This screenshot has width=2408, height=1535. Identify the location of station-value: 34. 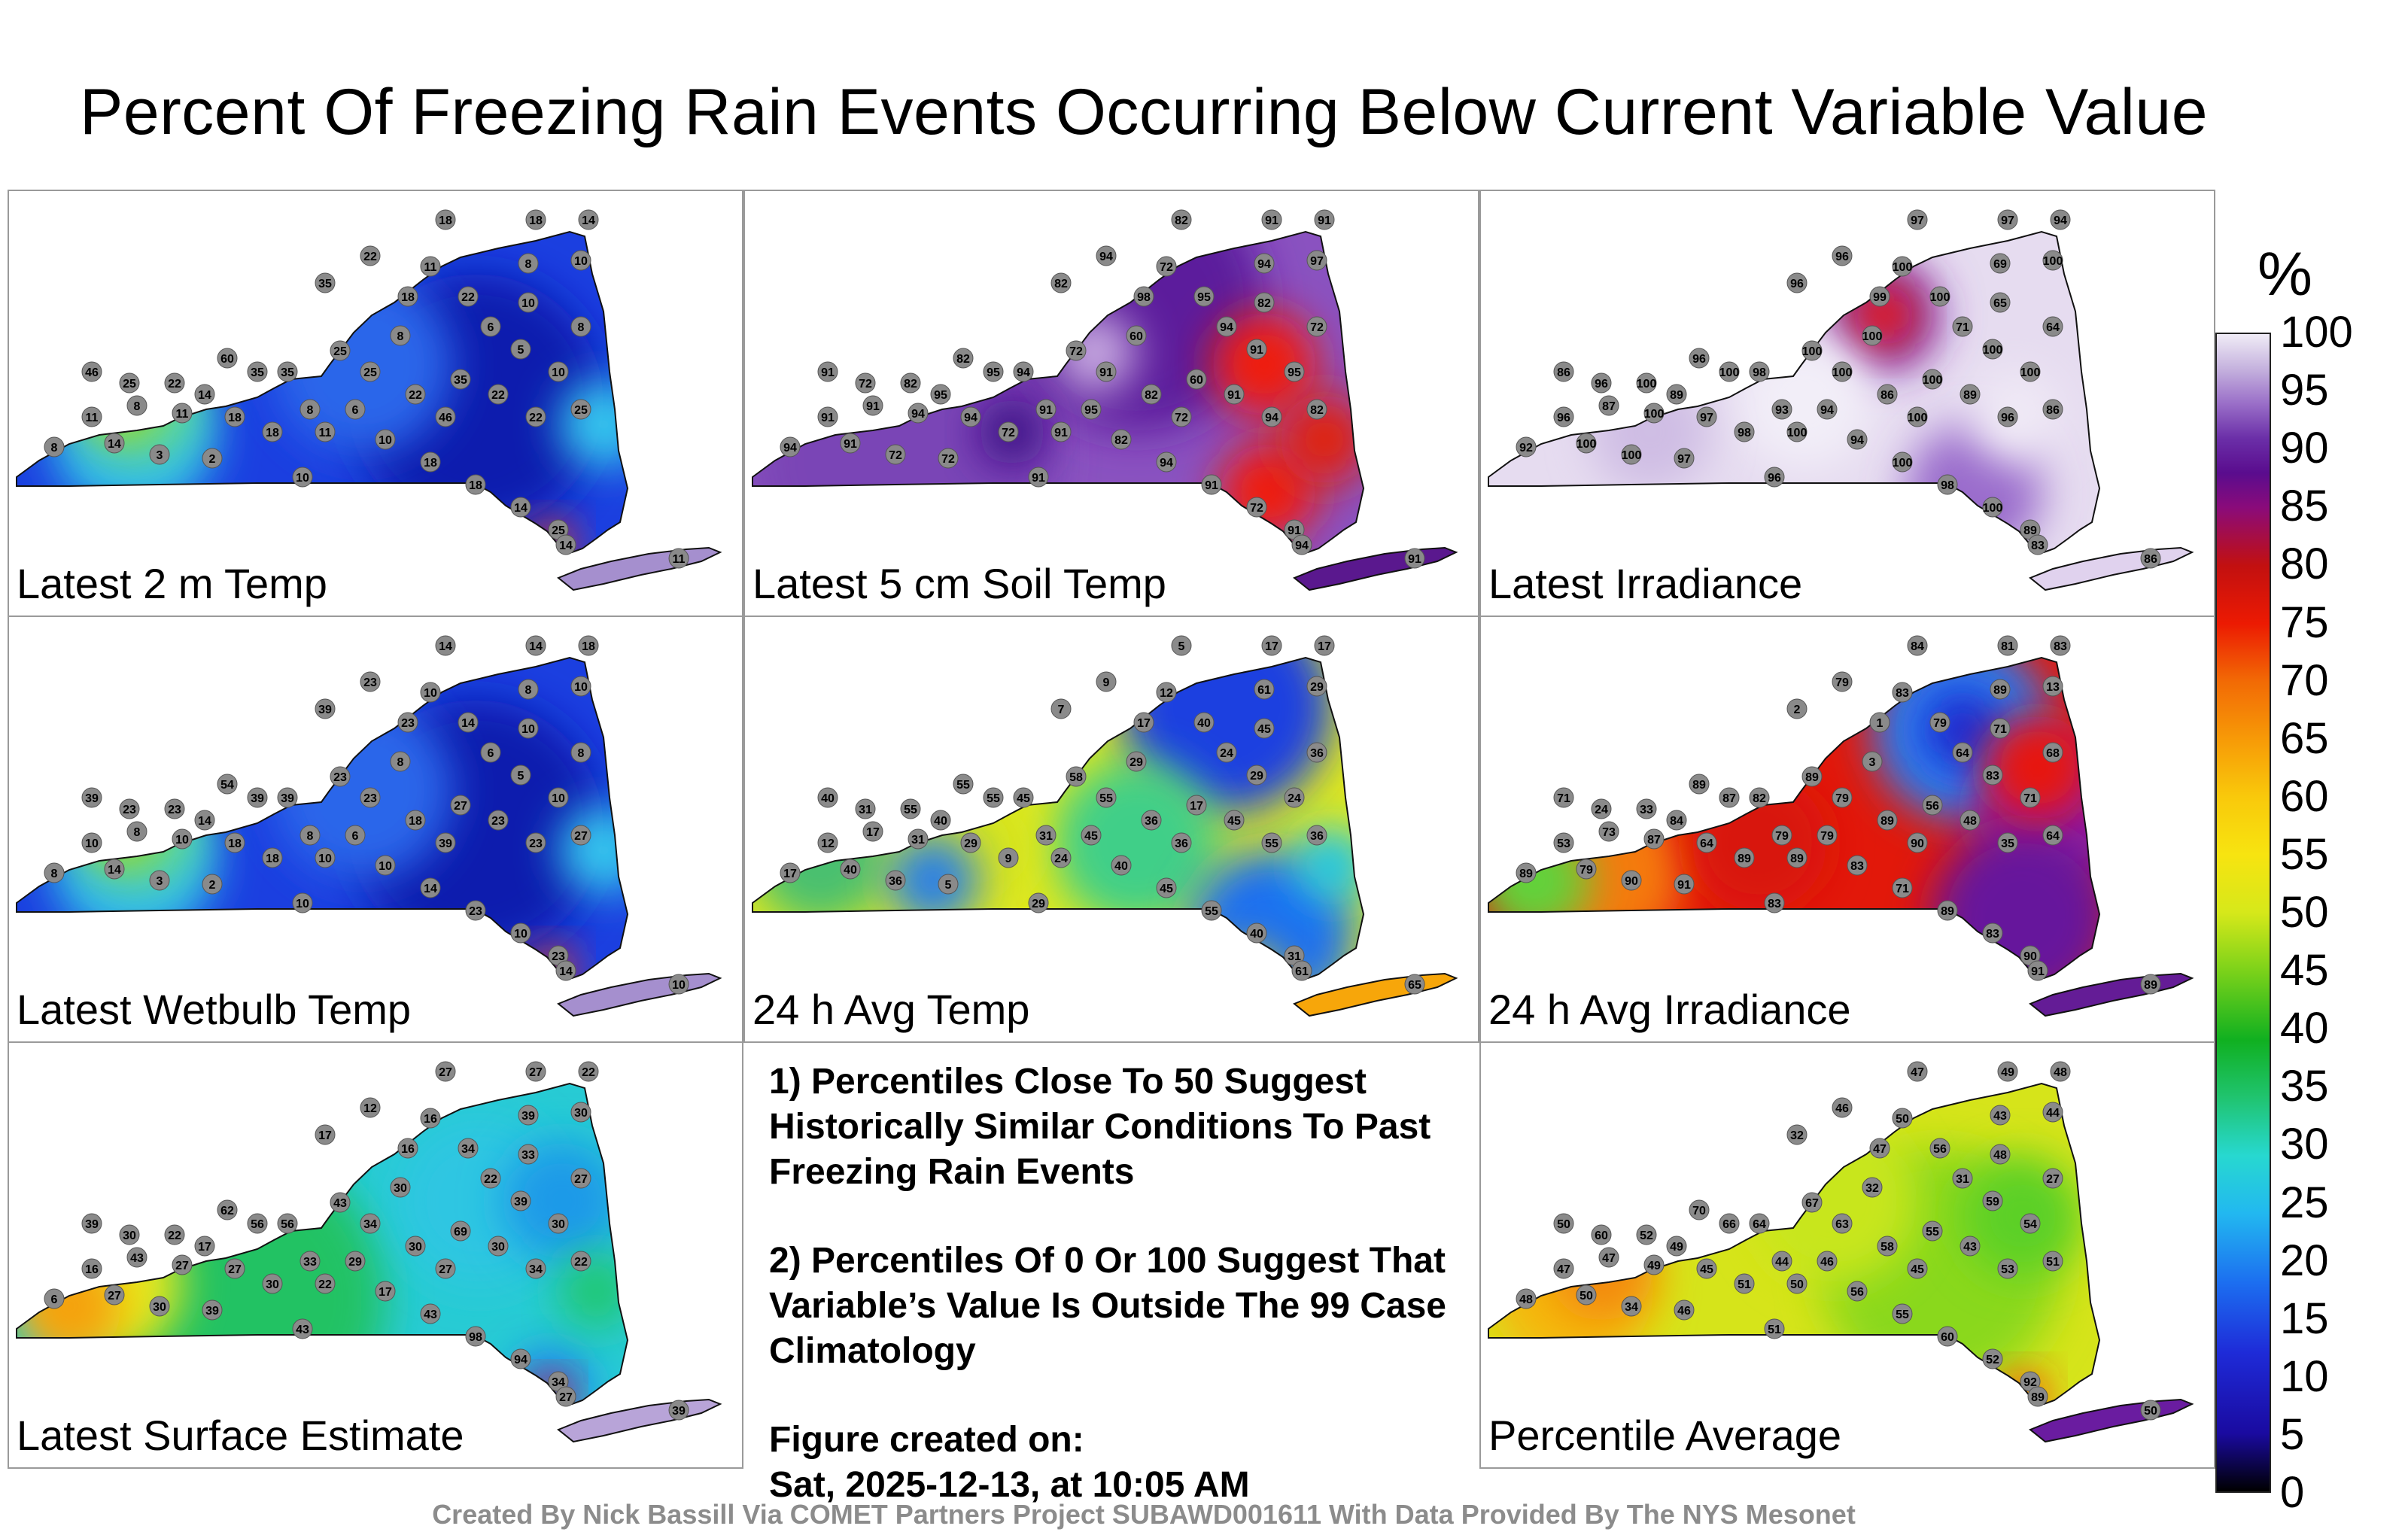
(1631, 1307).